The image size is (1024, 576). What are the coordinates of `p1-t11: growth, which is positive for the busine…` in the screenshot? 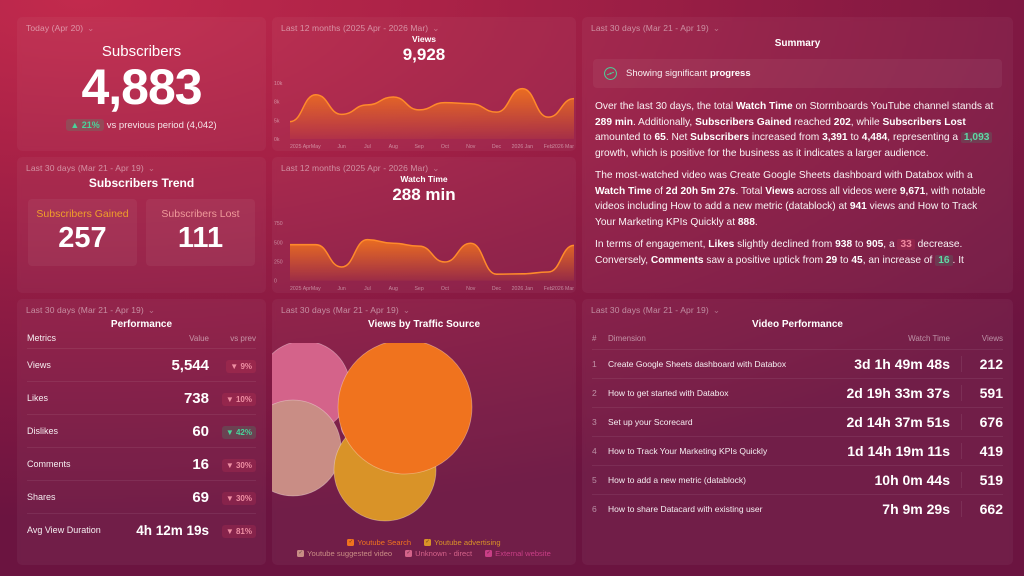 It's located at (762, 153).